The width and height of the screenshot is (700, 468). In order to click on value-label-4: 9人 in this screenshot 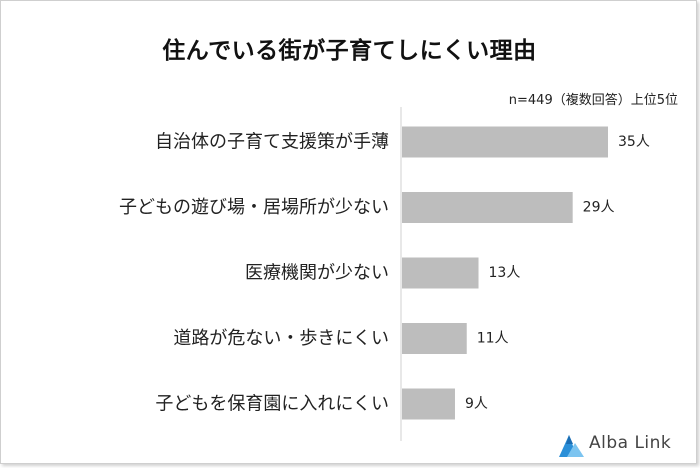, I will do `click(476, 404)`.